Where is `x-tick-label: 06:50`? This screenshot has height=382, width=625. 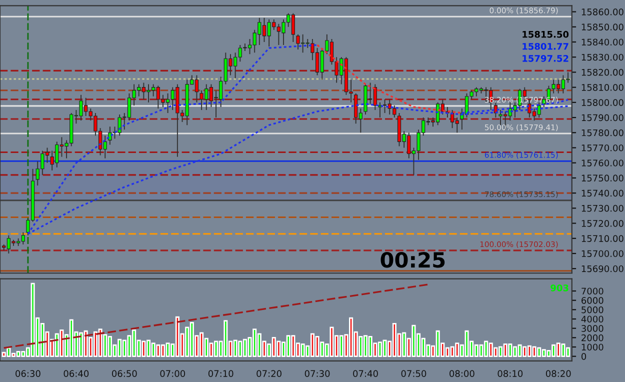
x-tick-label: 06:50 is located at coordinates (124, 374).